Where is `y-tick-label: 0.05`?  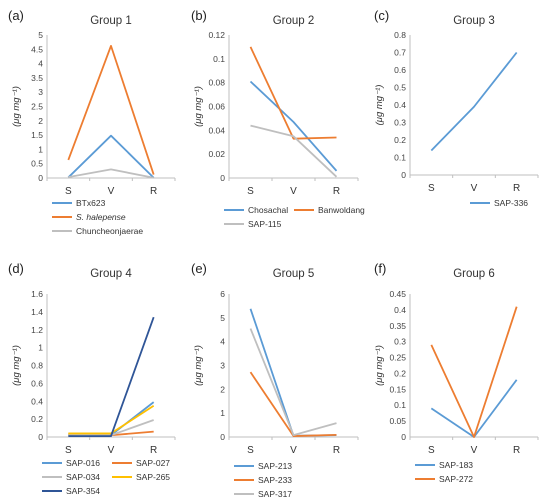 y-tick-label: 0.05 is located at coordinates (397, 421).